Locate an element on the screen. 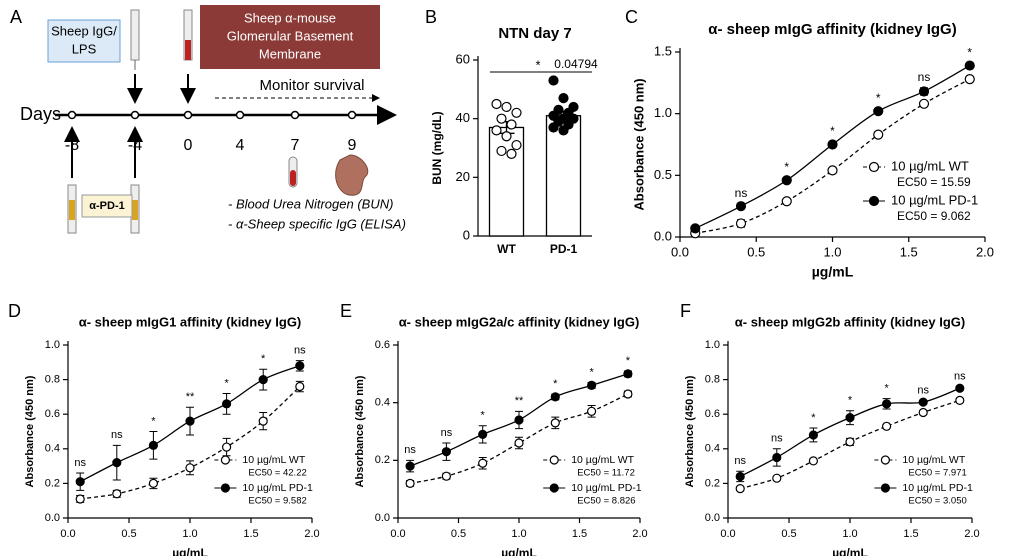  legend-ec50: EC50 = 42.22 is located at coordinates (277, 473).